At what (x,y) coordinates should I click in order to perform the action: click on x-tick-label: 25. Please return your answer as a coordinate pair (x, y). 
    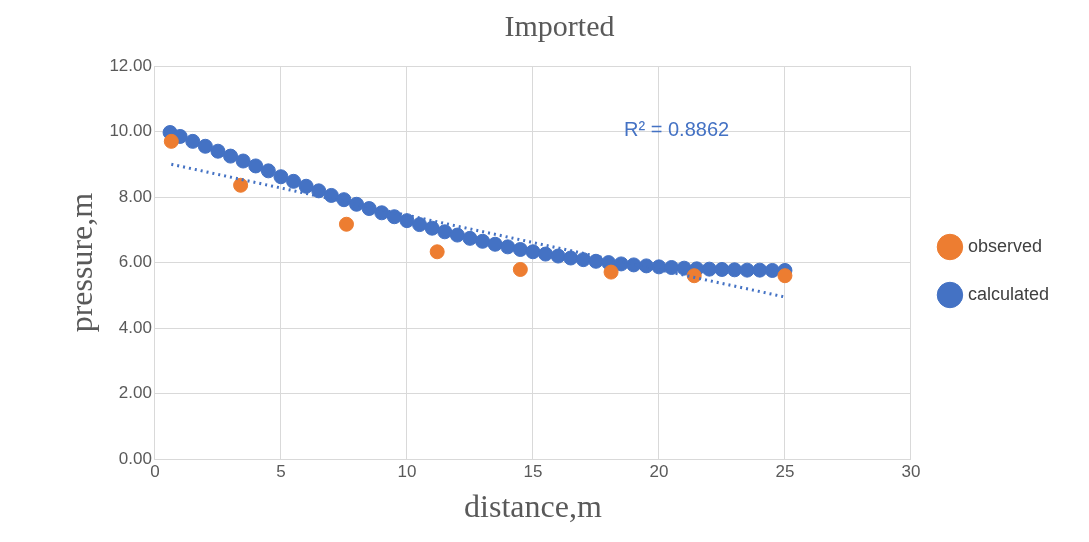
    Looking at the image, I should click on (785, 472).